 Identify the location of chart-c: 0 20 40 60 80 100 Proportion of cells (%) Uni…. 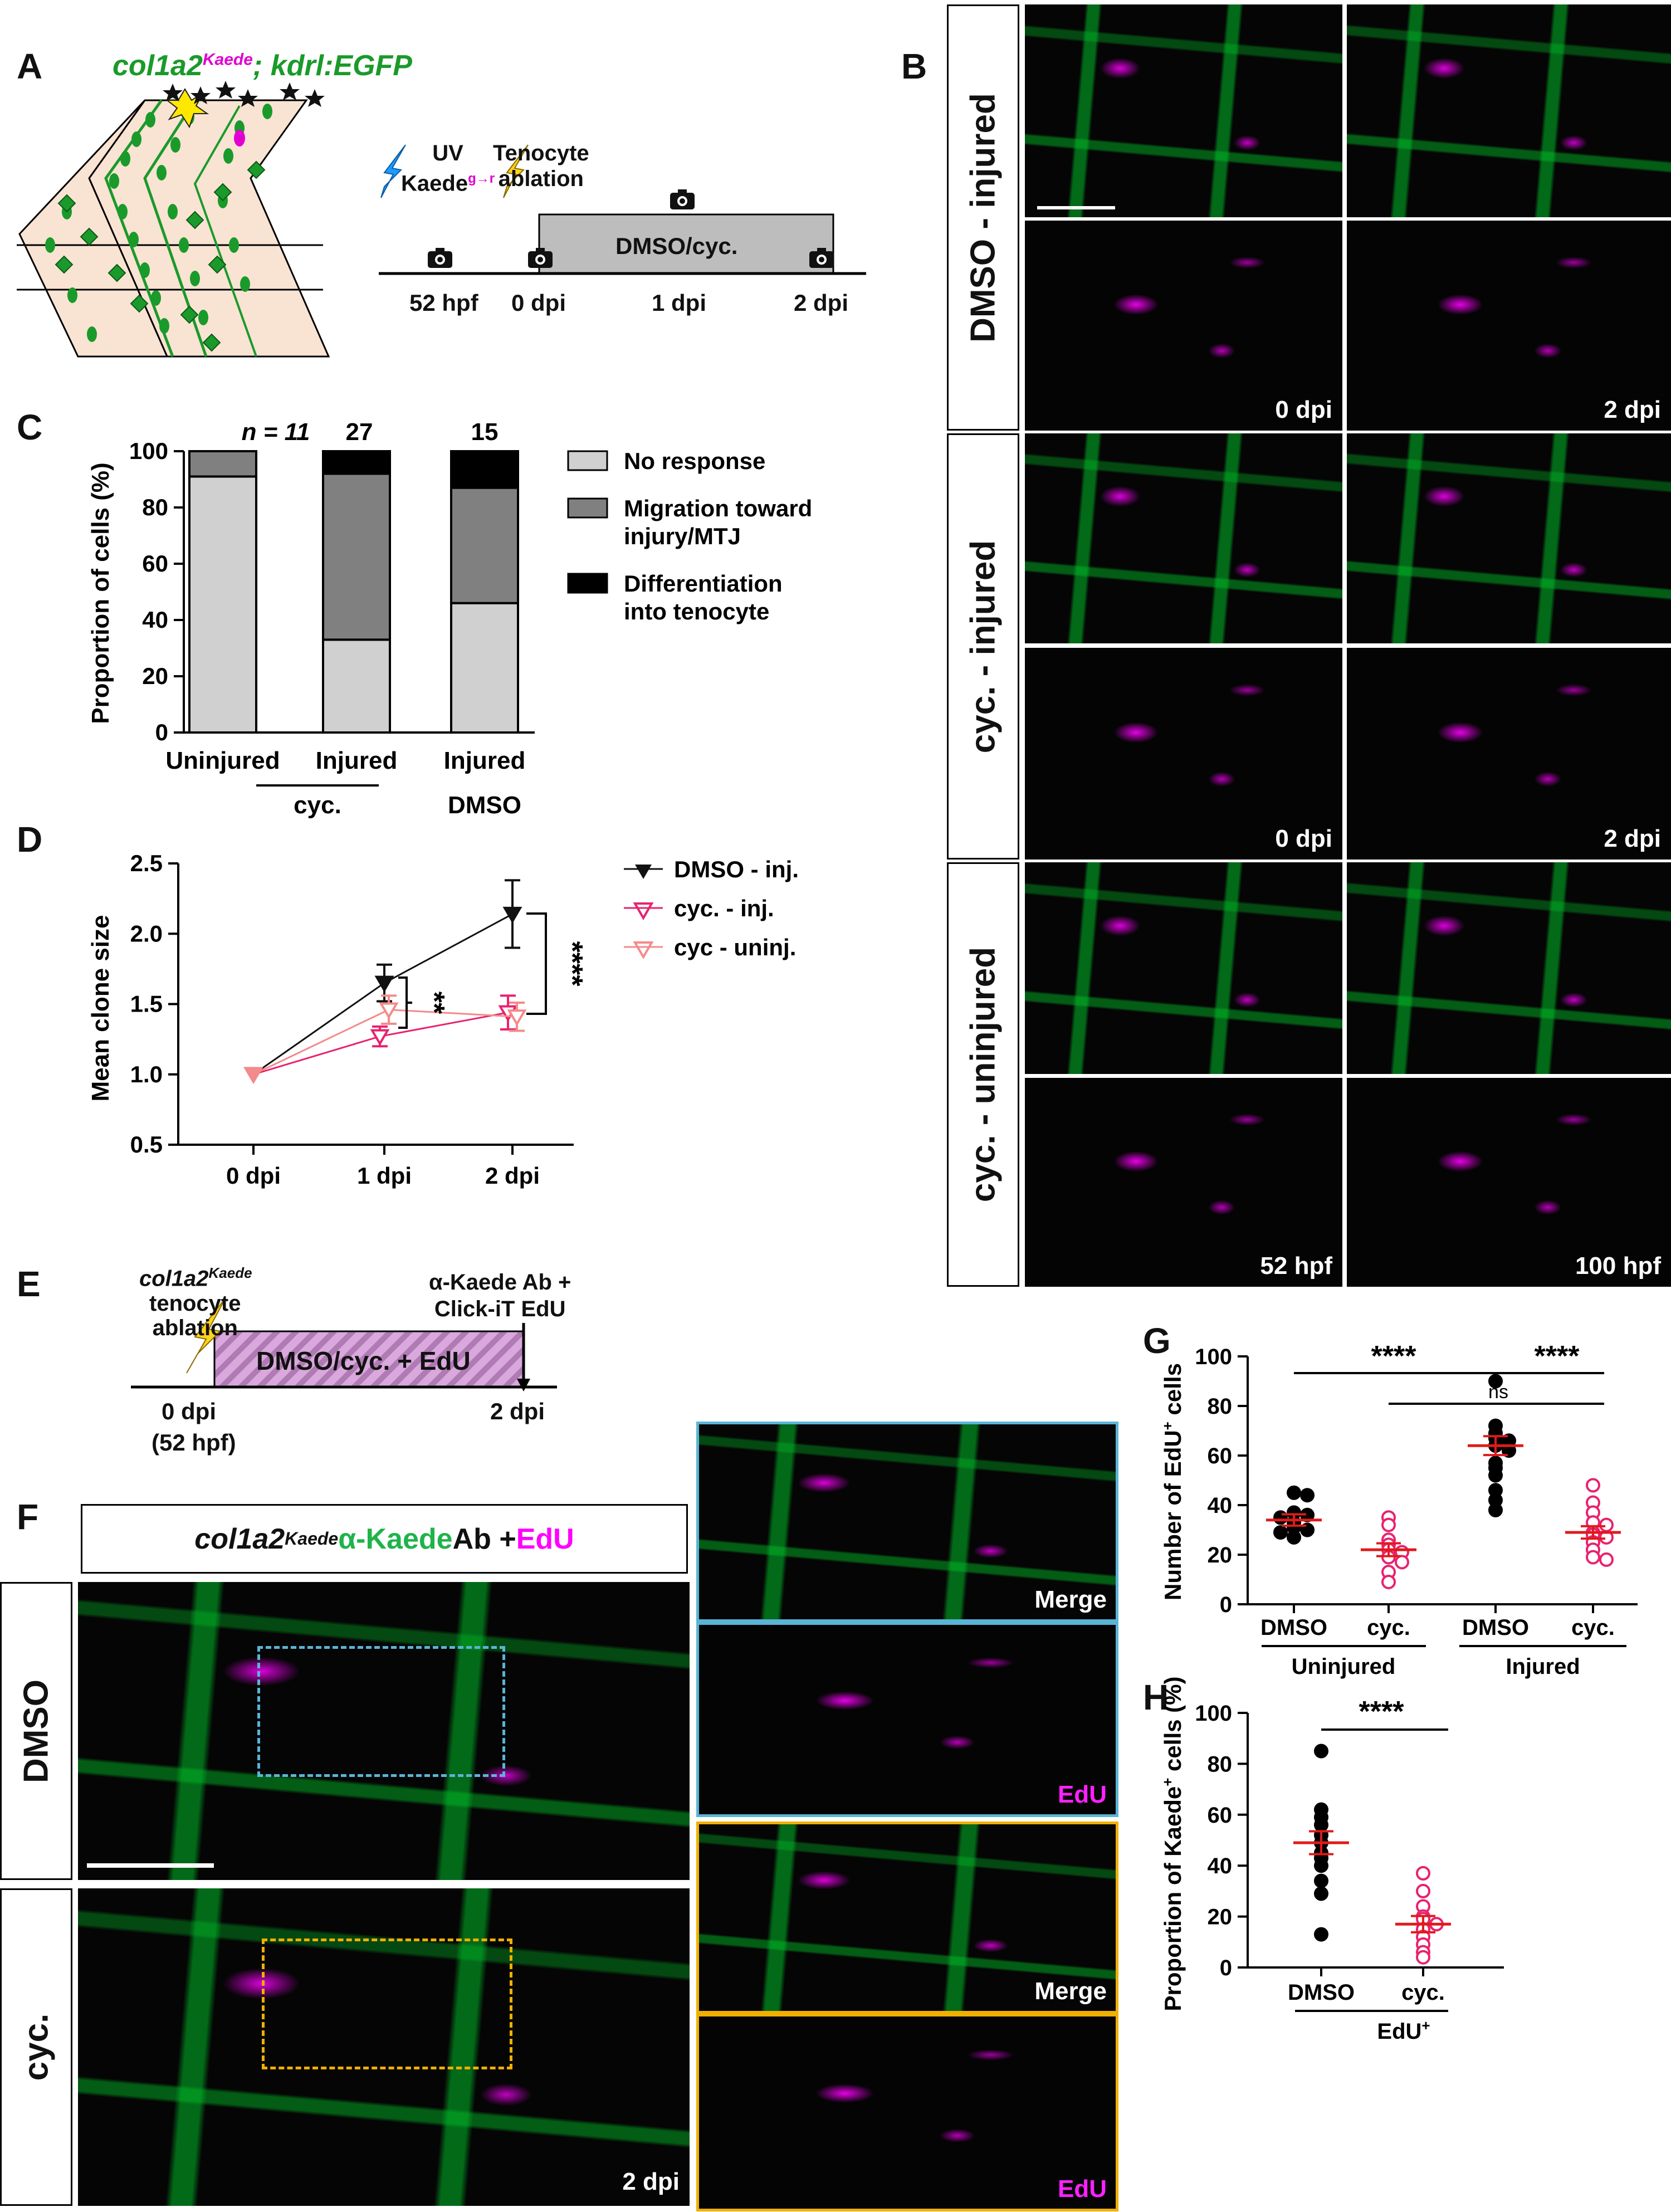
(450, 618).